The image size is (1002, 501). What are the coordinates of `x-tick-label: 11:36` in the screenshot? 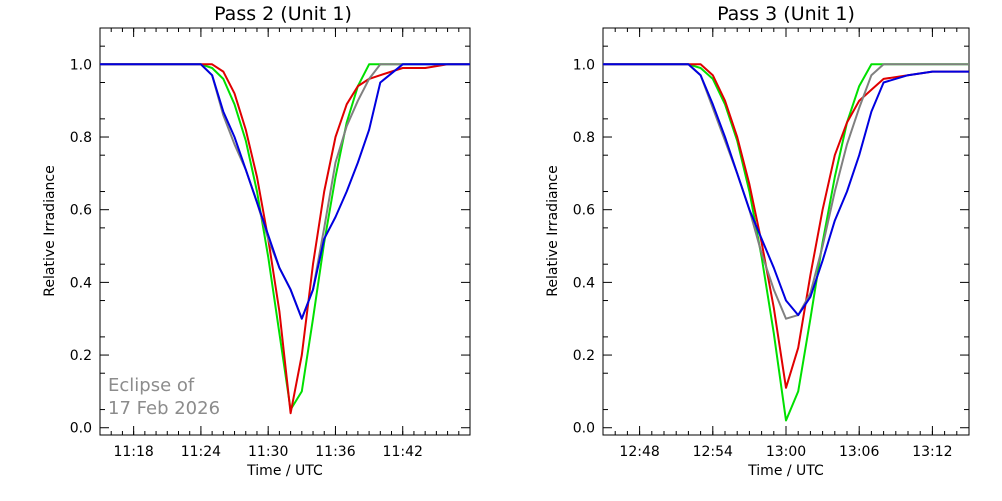 It's located at (335, 452).